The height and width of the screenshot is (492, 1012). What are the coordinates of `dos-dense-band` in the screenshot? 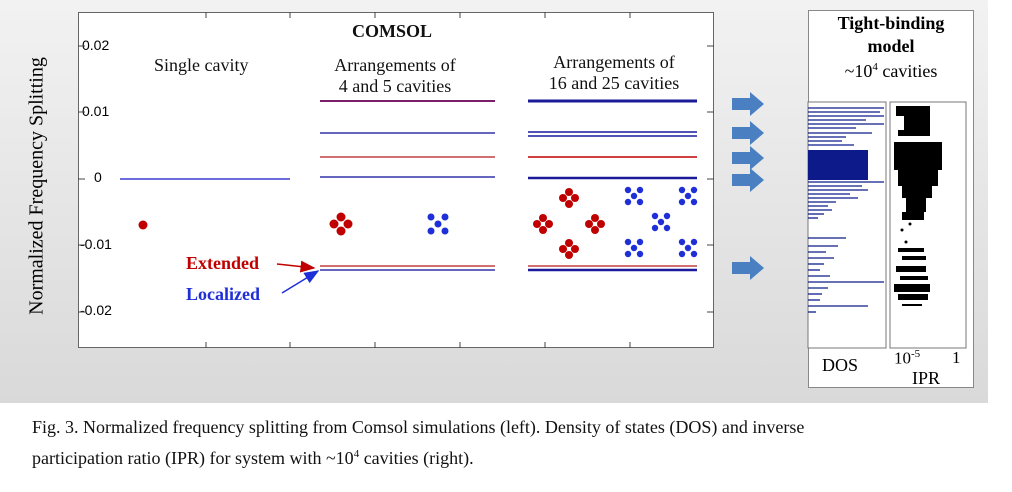 It's located at (838, 165).